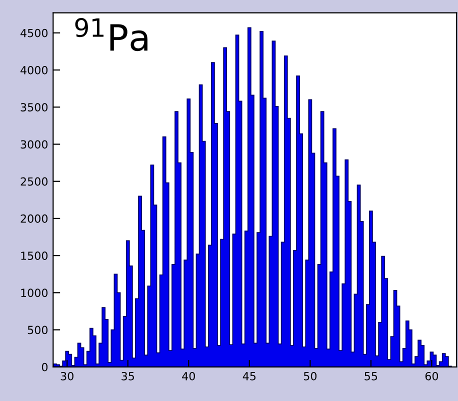  What do you see at coordinates (128, 376) in the screenshot?
I see `x-tick-label: 35` at bounding box center [128, 376].